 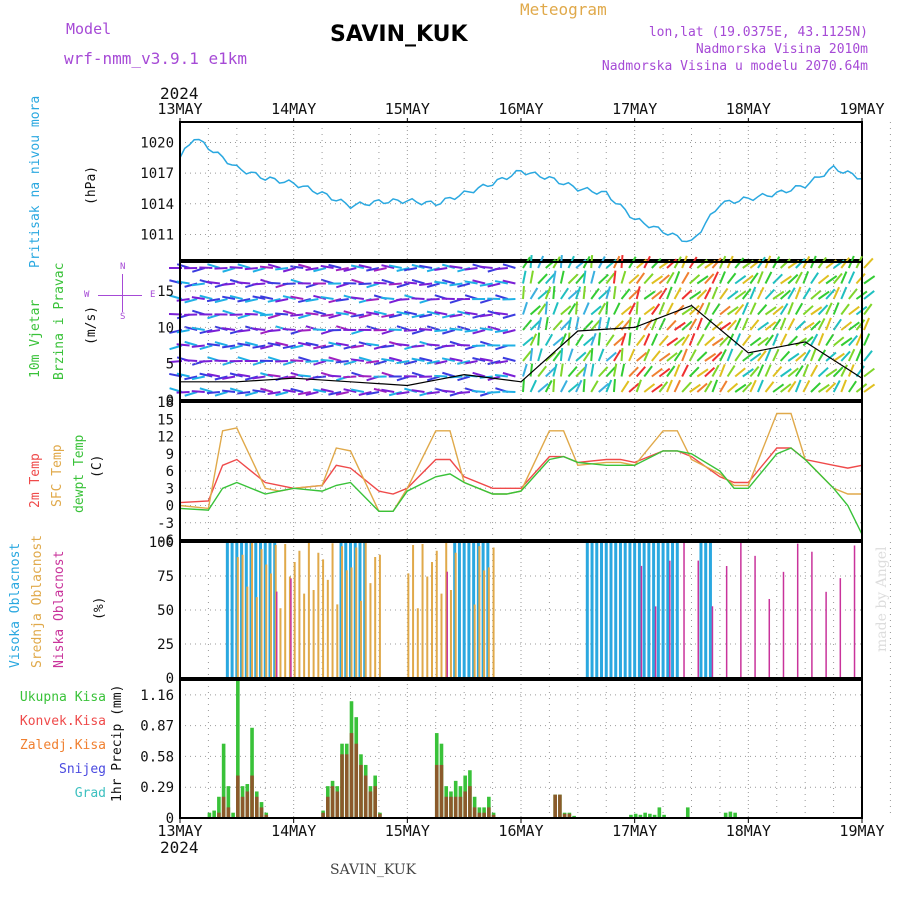 What do you see at coordinates (165, 577) in the screenshot?
I see `cloud-tick-label: 75` at bounding box center [165, 577].